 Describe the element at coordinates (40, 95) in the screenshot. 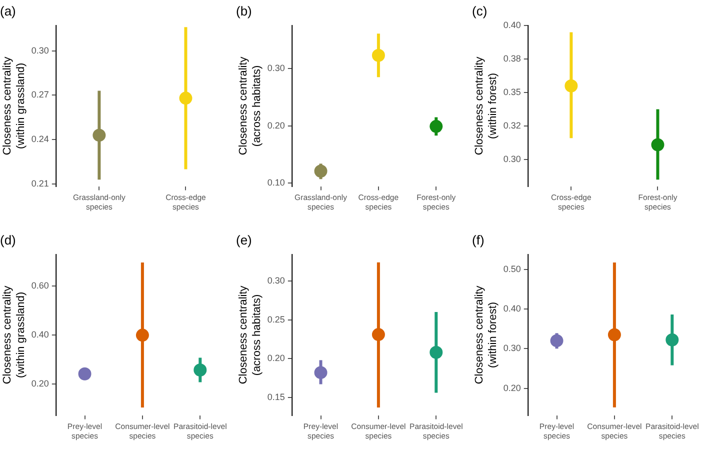

I see `y-tick-label: 0.27` at that location.